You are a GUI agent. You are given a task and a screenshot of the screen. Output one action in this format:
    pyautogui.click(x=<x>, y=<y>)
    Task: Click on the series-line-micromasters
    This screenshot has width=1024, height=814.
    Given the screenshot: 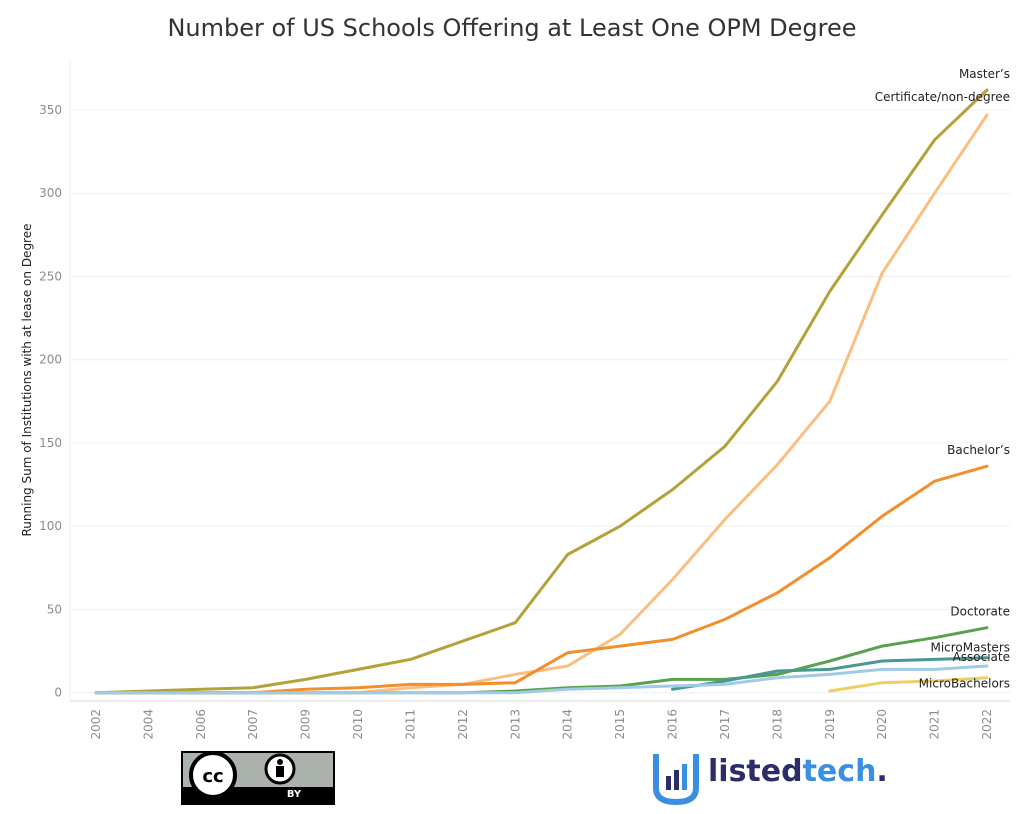 What is the action you would take?
    pyautogui.click(x=830, y=673)
    